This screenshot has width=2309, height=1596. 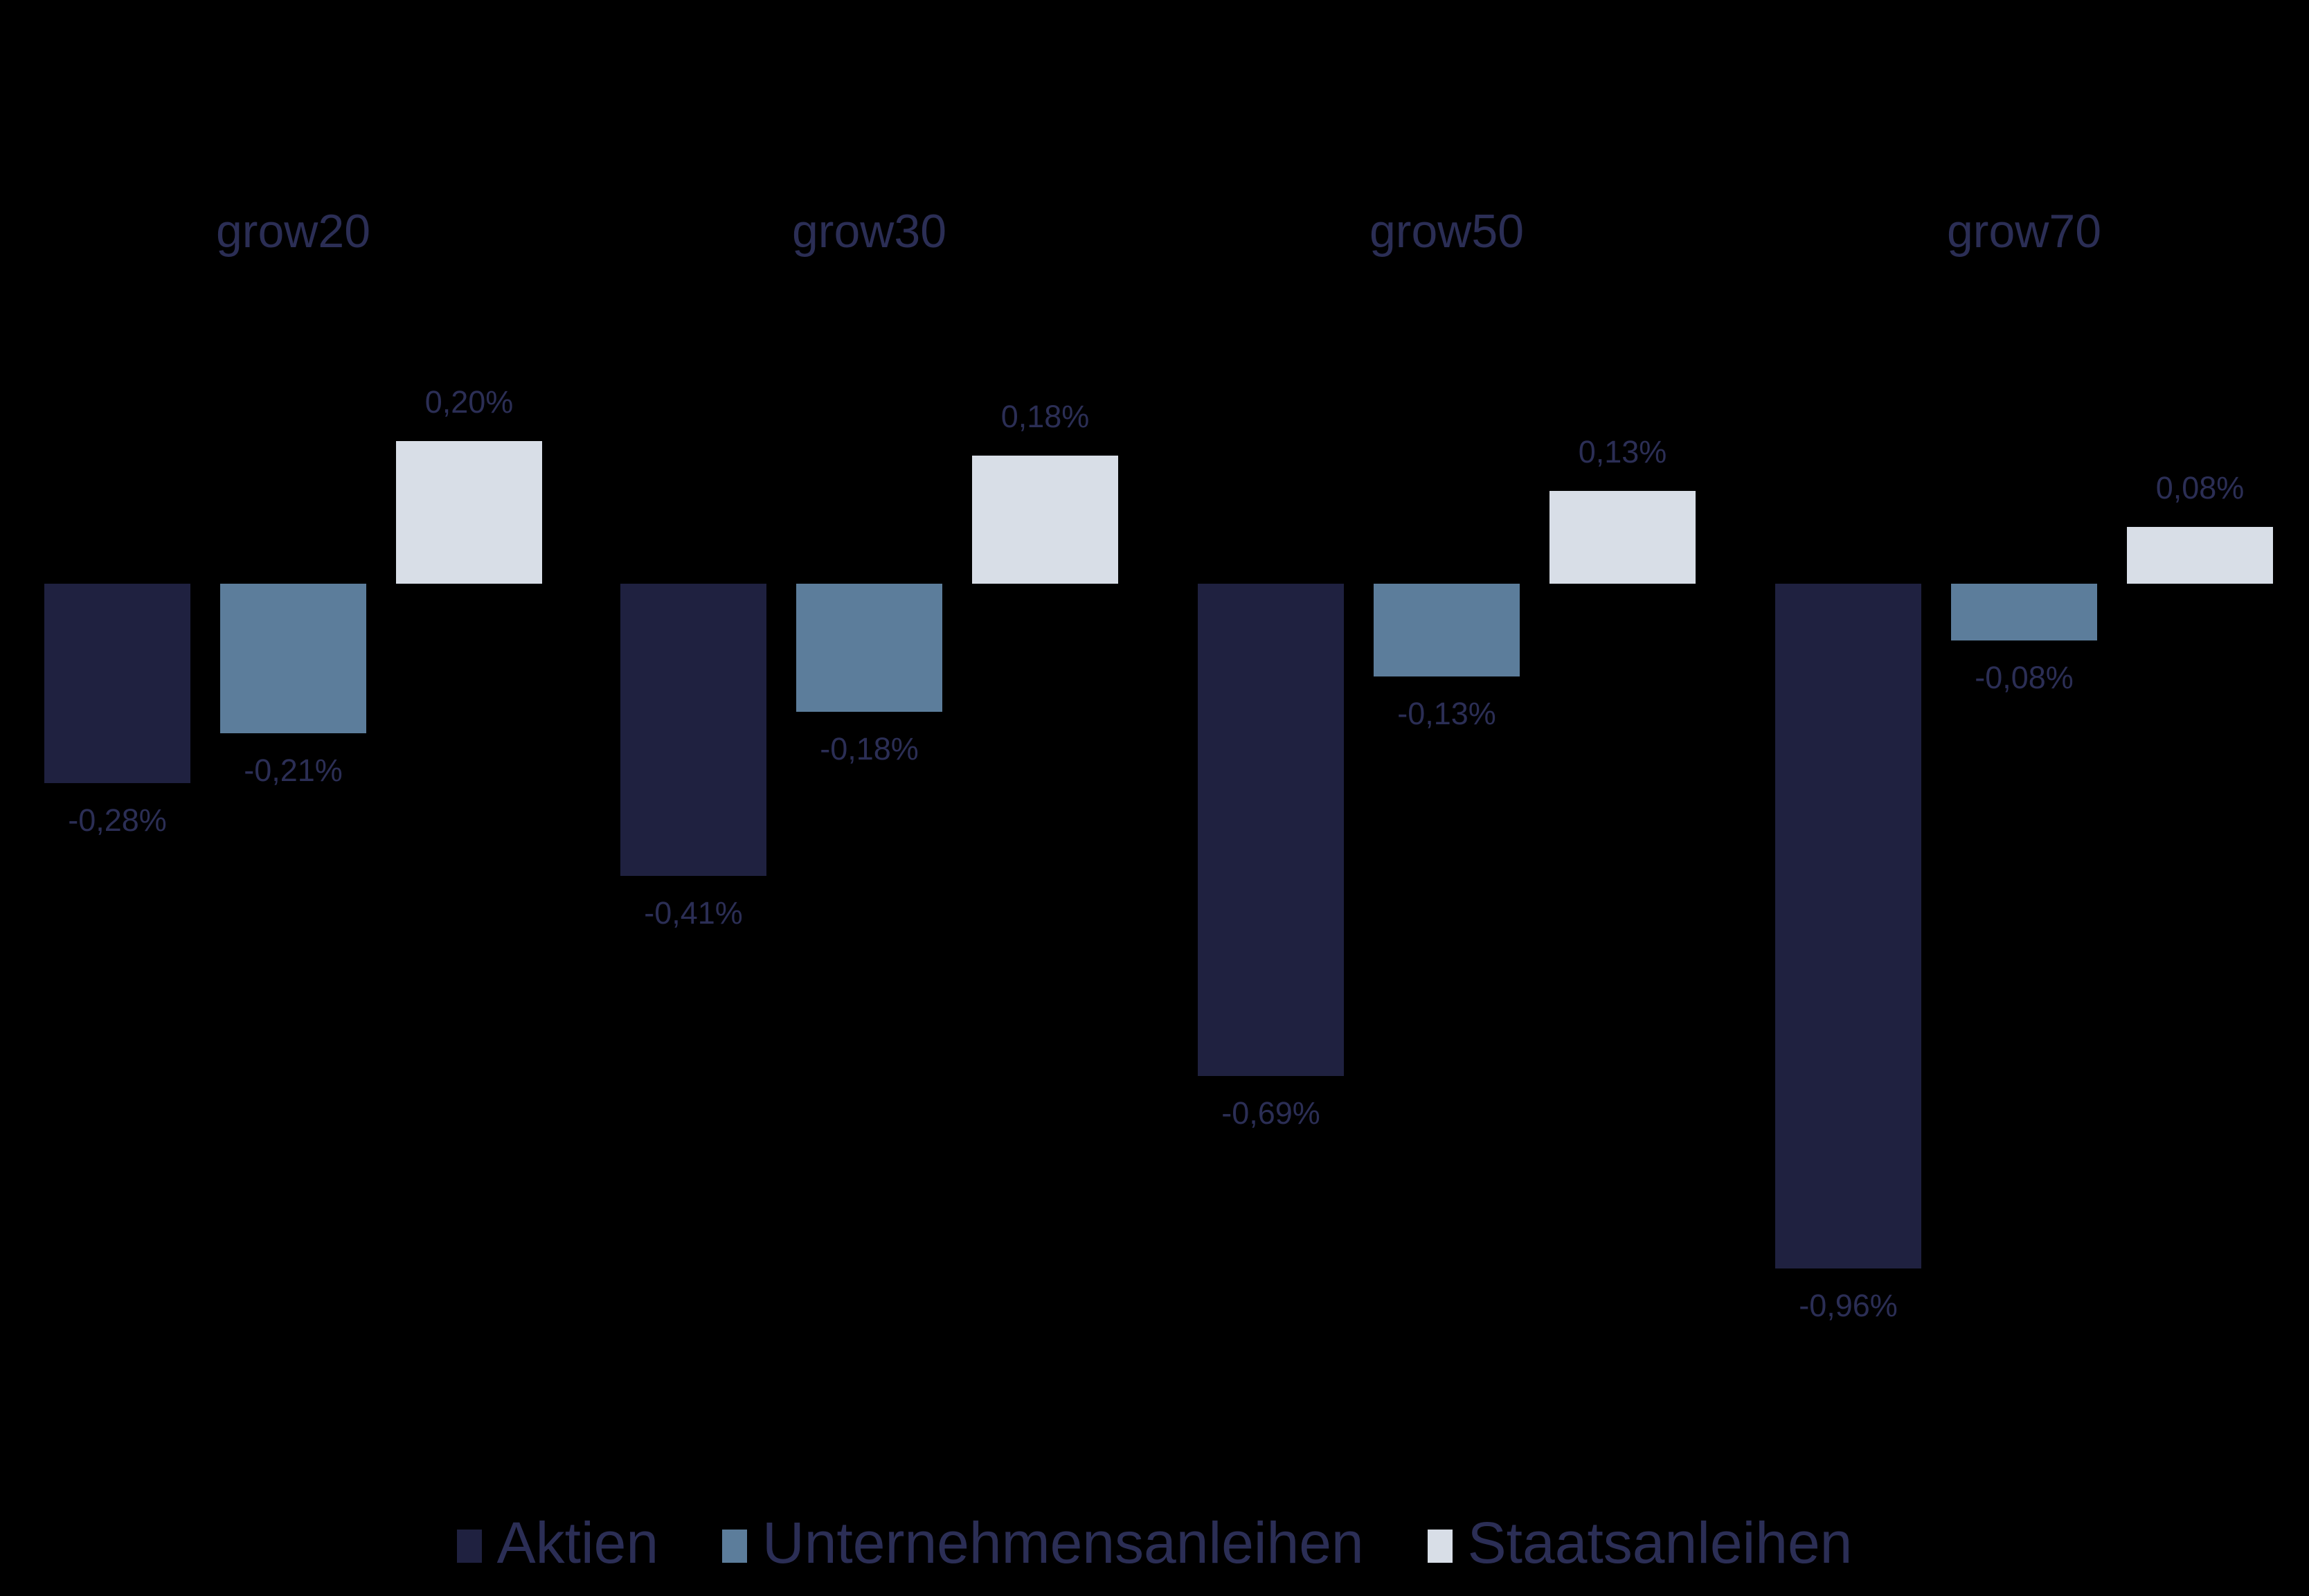 What do you see at coordinates (1622, 451) in the screenshot?
I see `value-label-Staatsanleihen-grow50: 0,13%` at bounding box center [1622, 451].